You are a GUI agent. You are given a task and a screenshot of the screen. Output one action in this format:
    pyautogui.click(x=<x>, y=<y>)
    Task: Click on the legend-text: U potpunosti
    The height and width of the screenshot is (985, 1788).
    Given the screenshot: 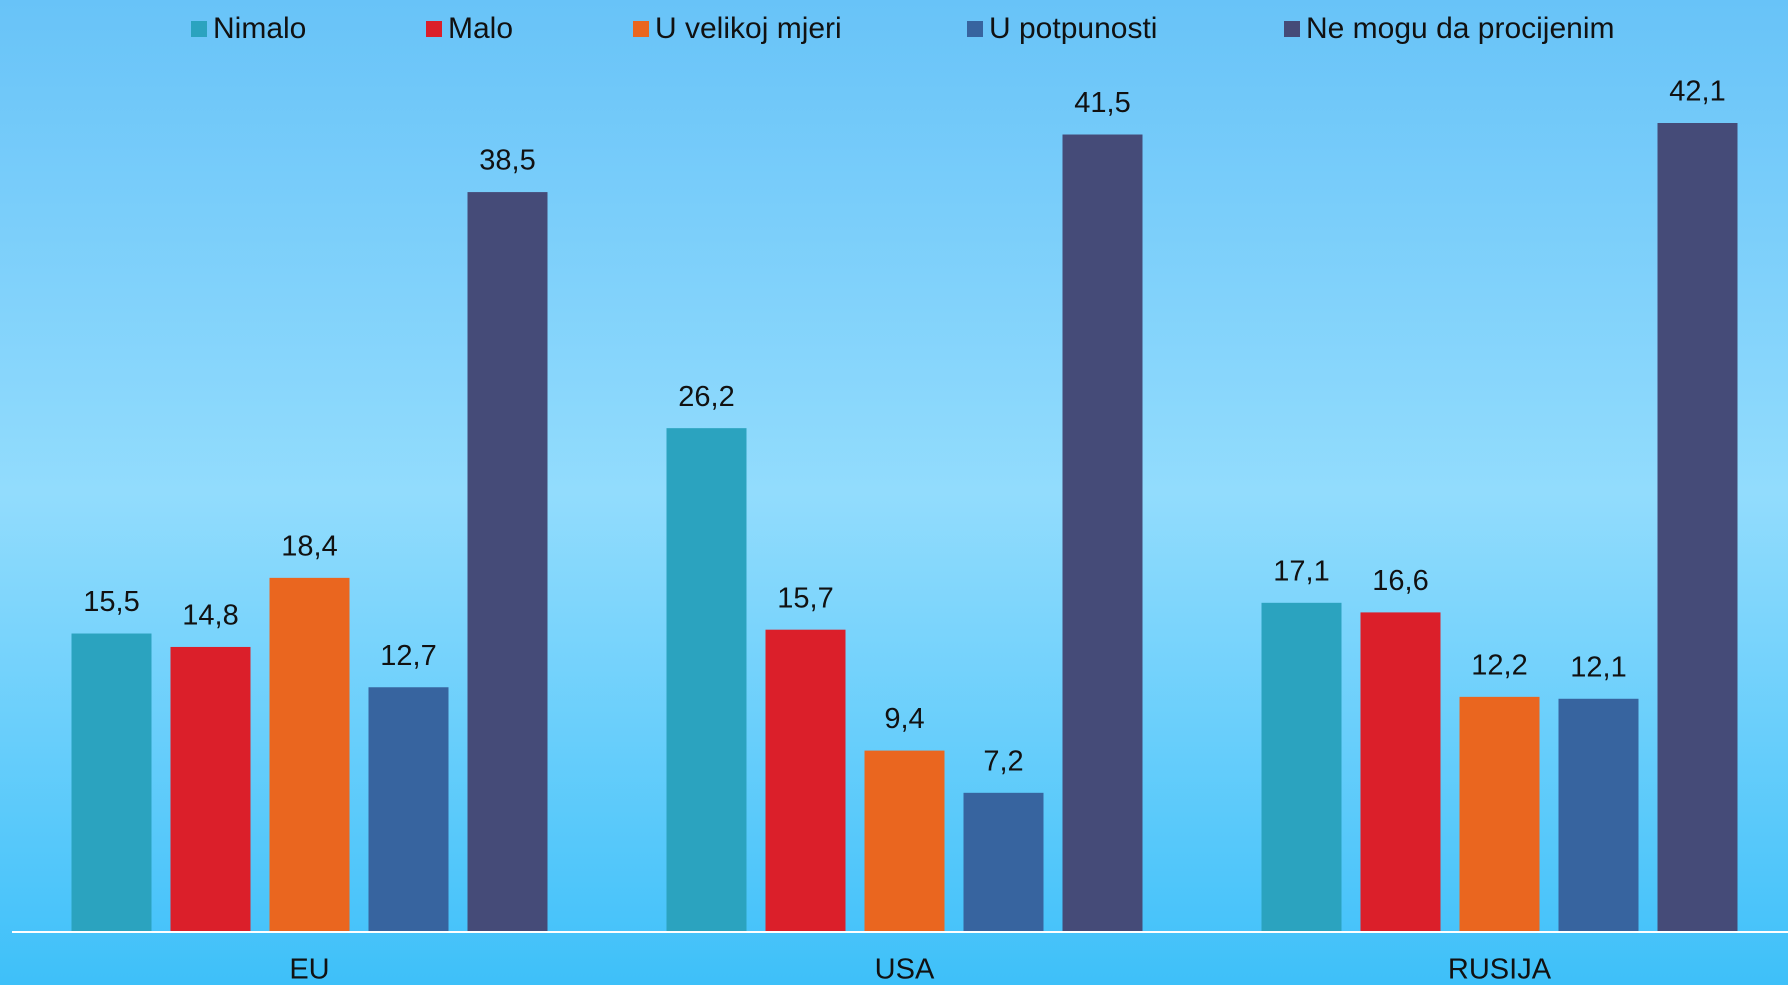 What is the action you would take?
    pyautogui.click(x=1073, y=28)
    